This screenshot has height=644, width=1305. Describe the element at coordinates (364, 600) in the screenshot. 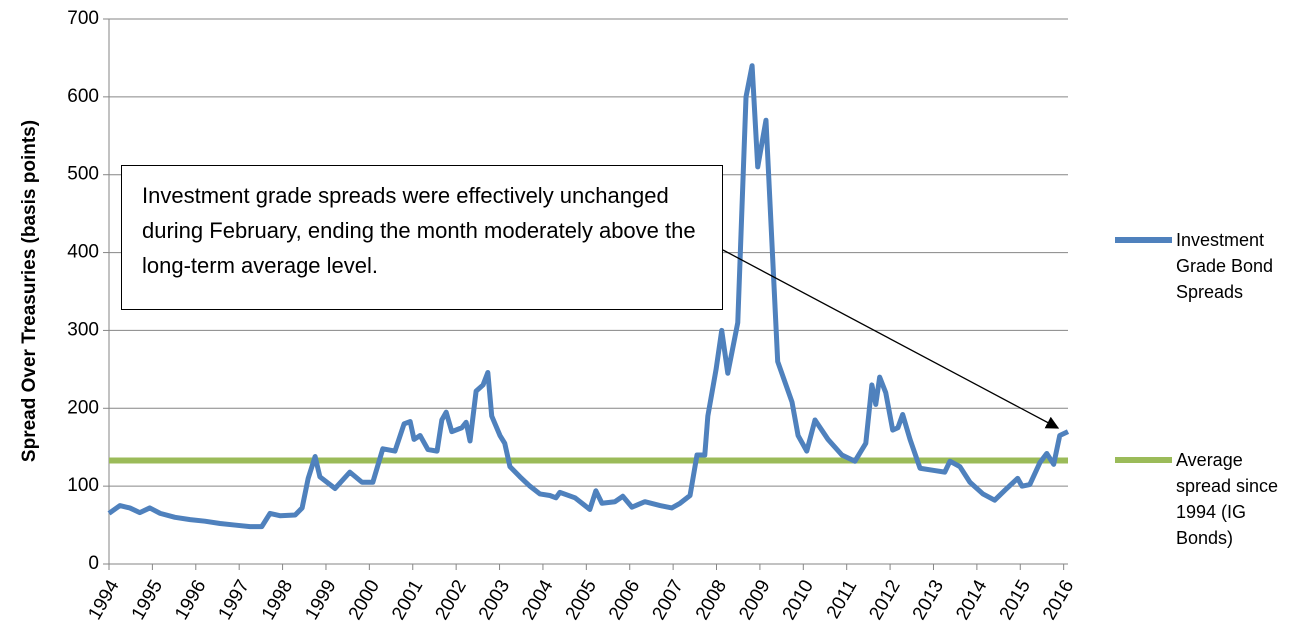

I see `x-tick-label: 2000` at that location.